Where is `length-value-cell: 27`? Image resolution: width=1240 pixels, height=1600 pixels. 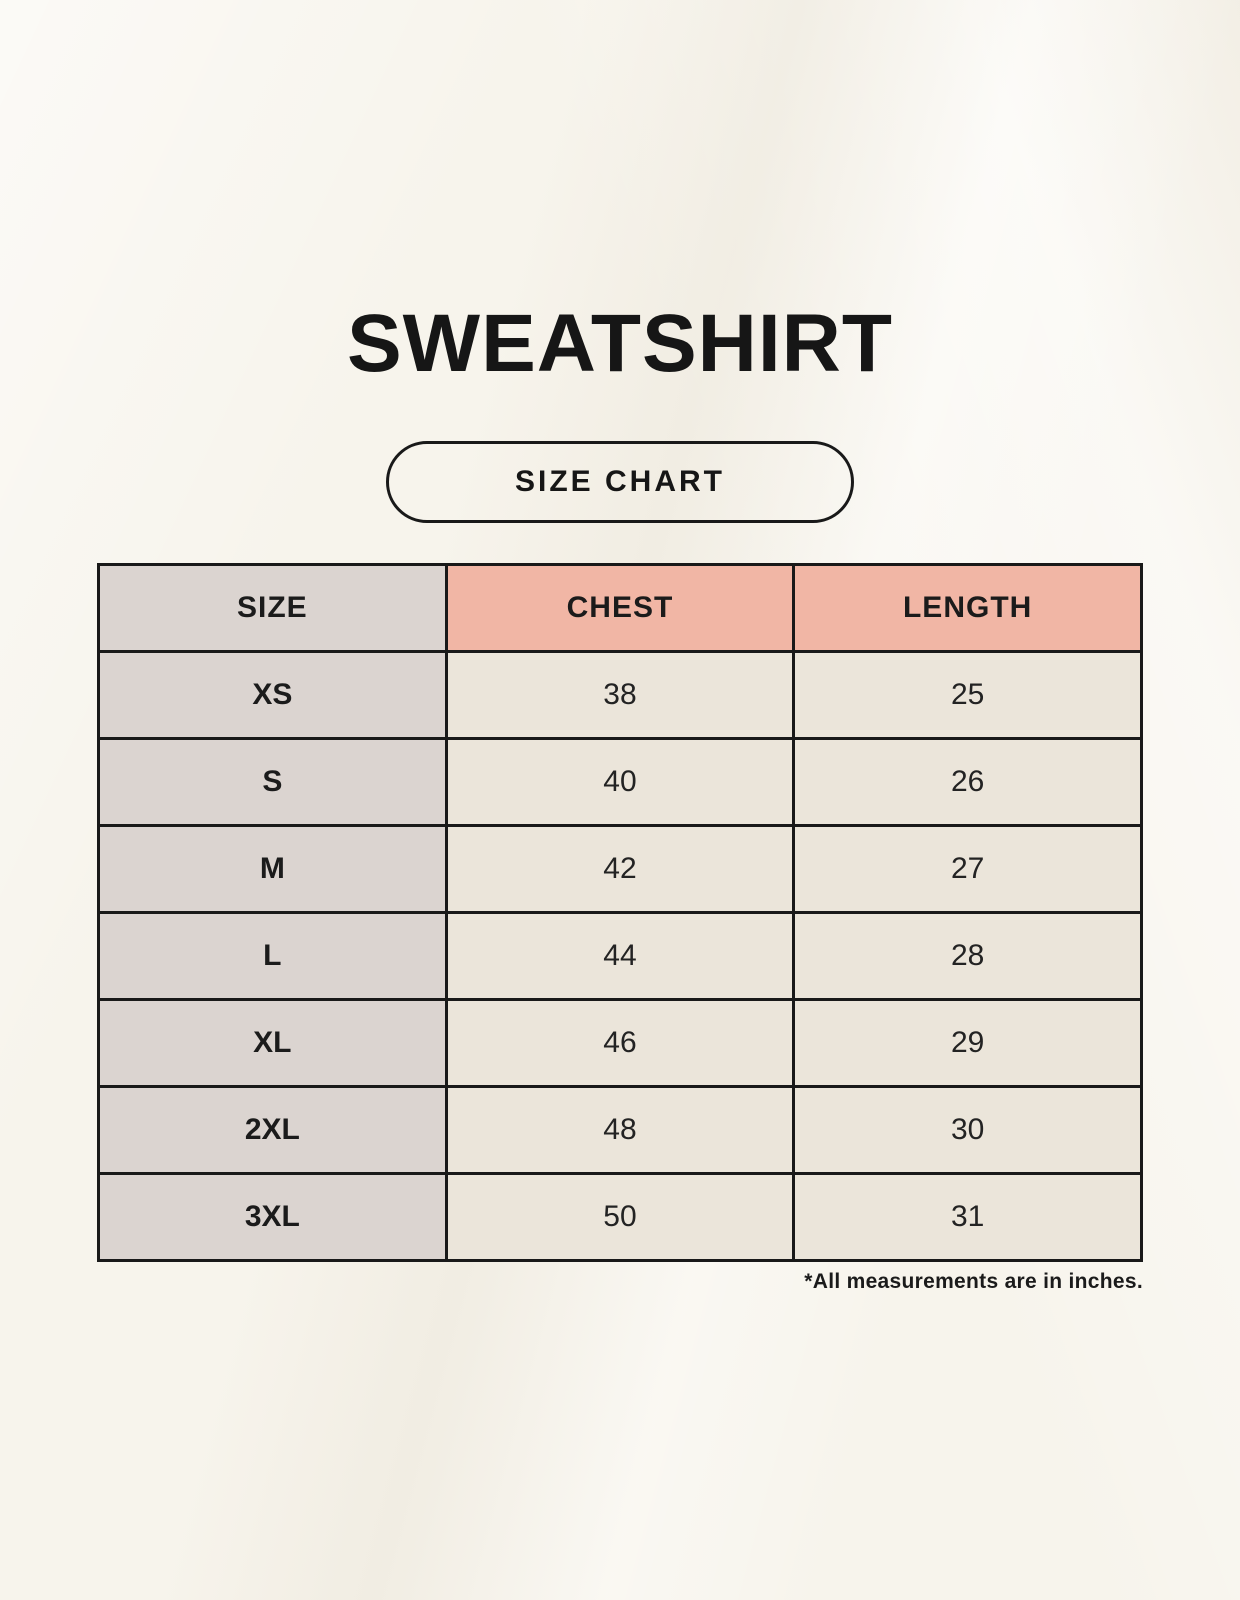
length-value-cell: 27 is located at coordinates (967, 869).